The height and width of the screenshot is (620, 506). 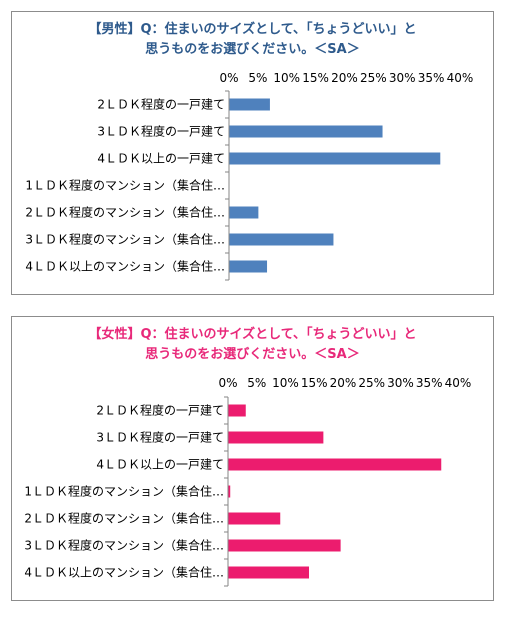 I want to click on chart-title-line-1: 【女性】Q：住まいのサイズとして、「ちょうどいい」と, so click(x=252, y=334).